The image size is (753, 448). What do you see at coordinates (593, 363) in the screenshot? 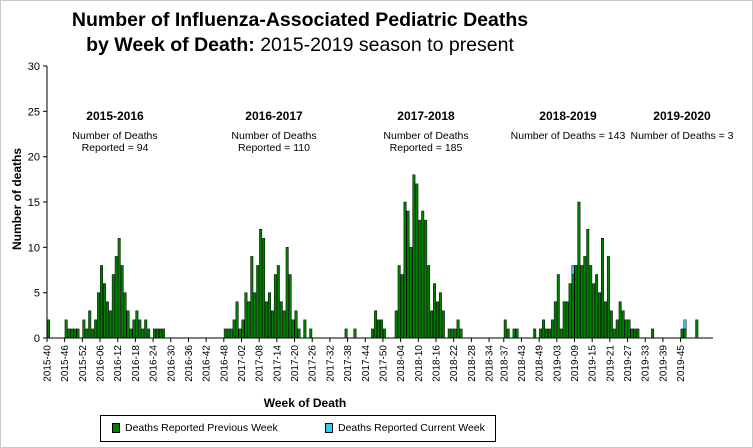
I see `x-tick-label: 2019-15` at bounding box center [593, 363].